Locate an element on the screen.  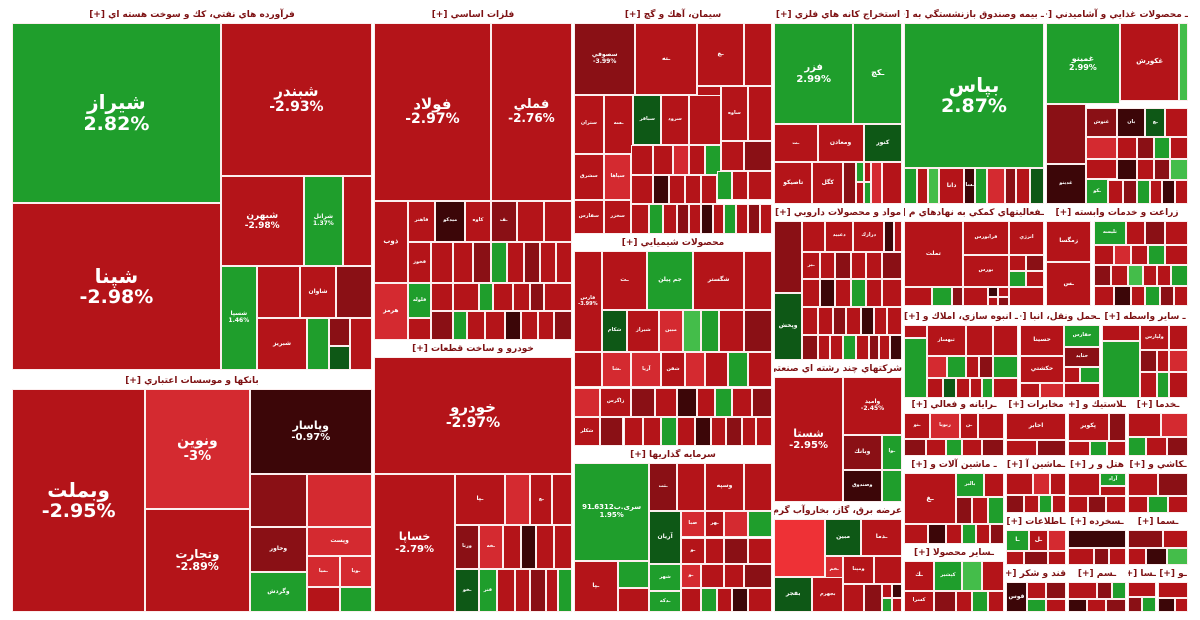
stock-tile-شهر: شهر is located at coordinates (665, 578).